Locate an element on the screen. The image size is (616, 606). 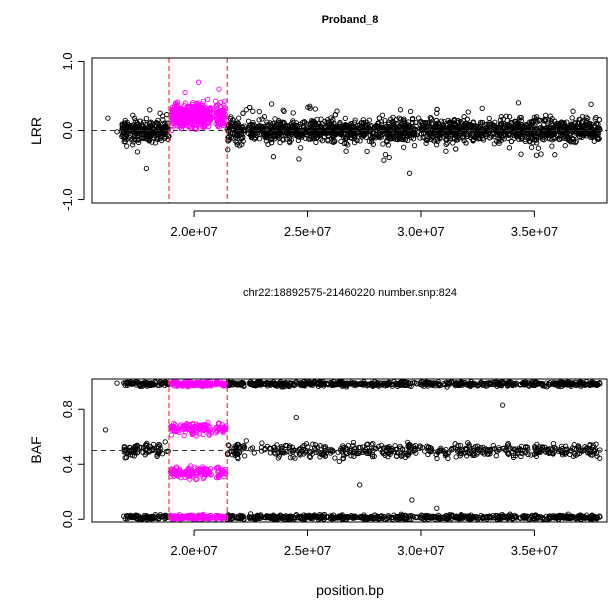
y-tick-label: 1.0 is located at coordinates (67, 61).